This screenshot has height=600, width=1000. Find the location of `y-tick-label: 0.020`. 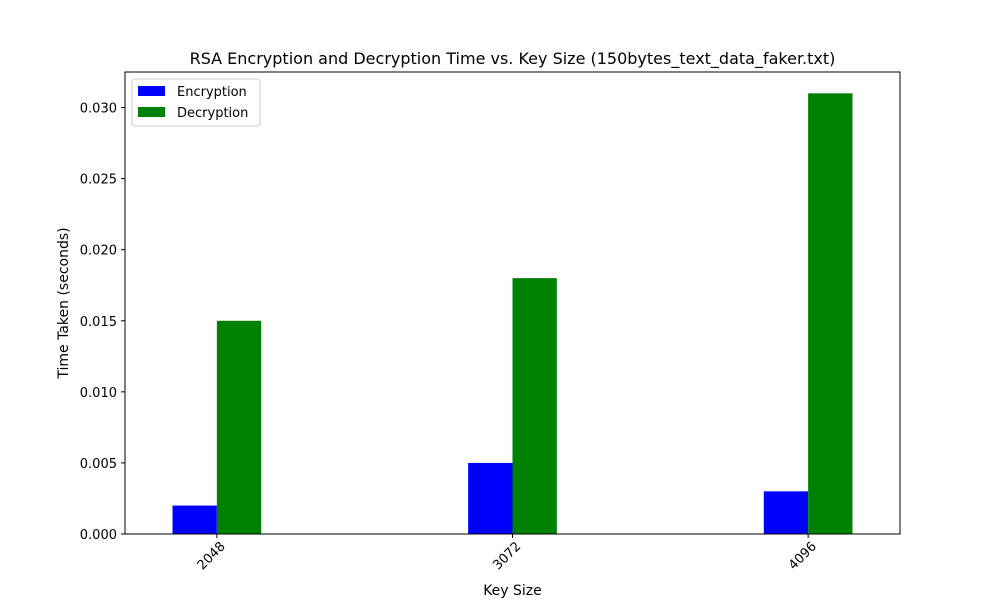

y-tick-label: 0.020 is located at coordinates (98, 251).